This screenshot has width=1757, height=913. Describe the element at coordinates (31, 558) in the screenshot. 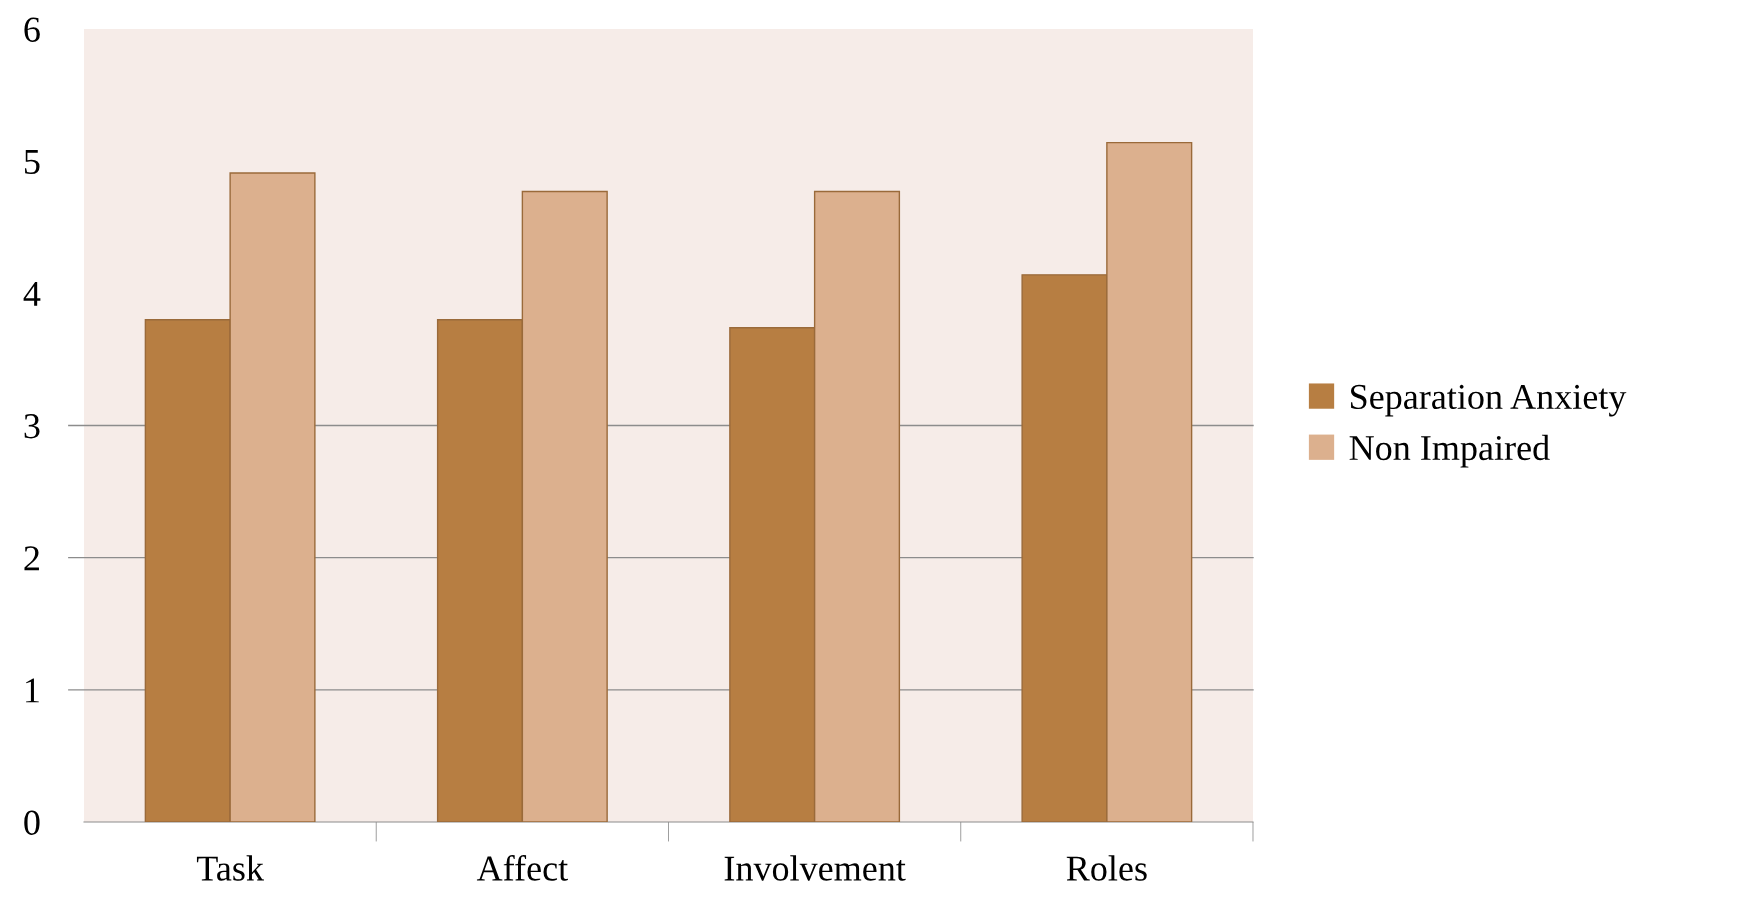

I see `y-tick-label: 2` at that location.